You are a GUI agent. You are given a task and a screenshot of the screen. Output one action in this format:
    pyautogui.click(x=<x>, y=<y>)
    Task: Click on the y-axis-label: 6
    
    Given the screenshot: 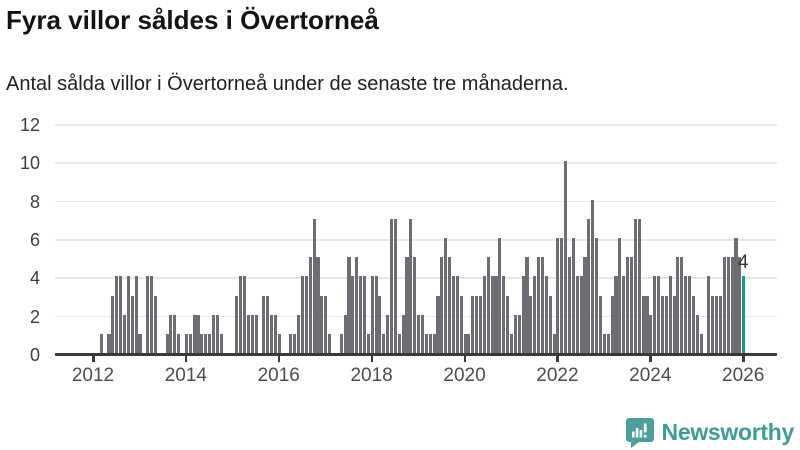 What is the action you would take?
    pyautogui.click(x=34, y=240)
    